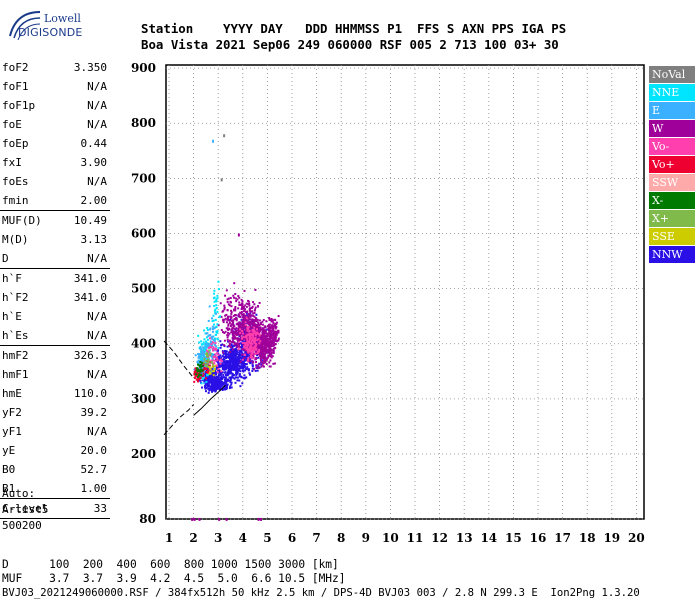  What do you see at coordinates (5, 258) in the screenshot?
I see `param-name: D` at bounding box center [5, 258].